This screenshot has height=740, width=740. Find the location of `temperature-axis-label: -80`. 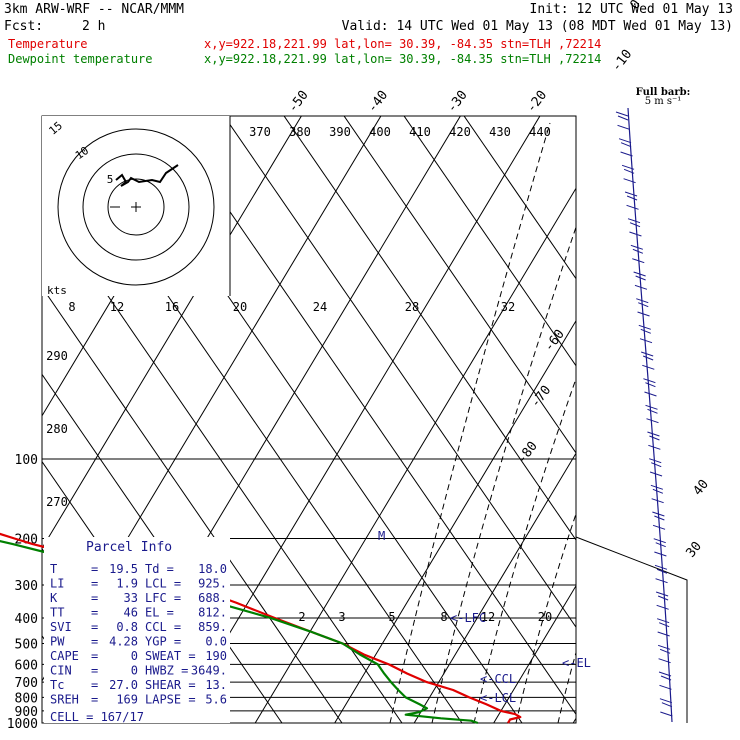

temperature-axis-label: -80 is located at coordinates (528, 453).